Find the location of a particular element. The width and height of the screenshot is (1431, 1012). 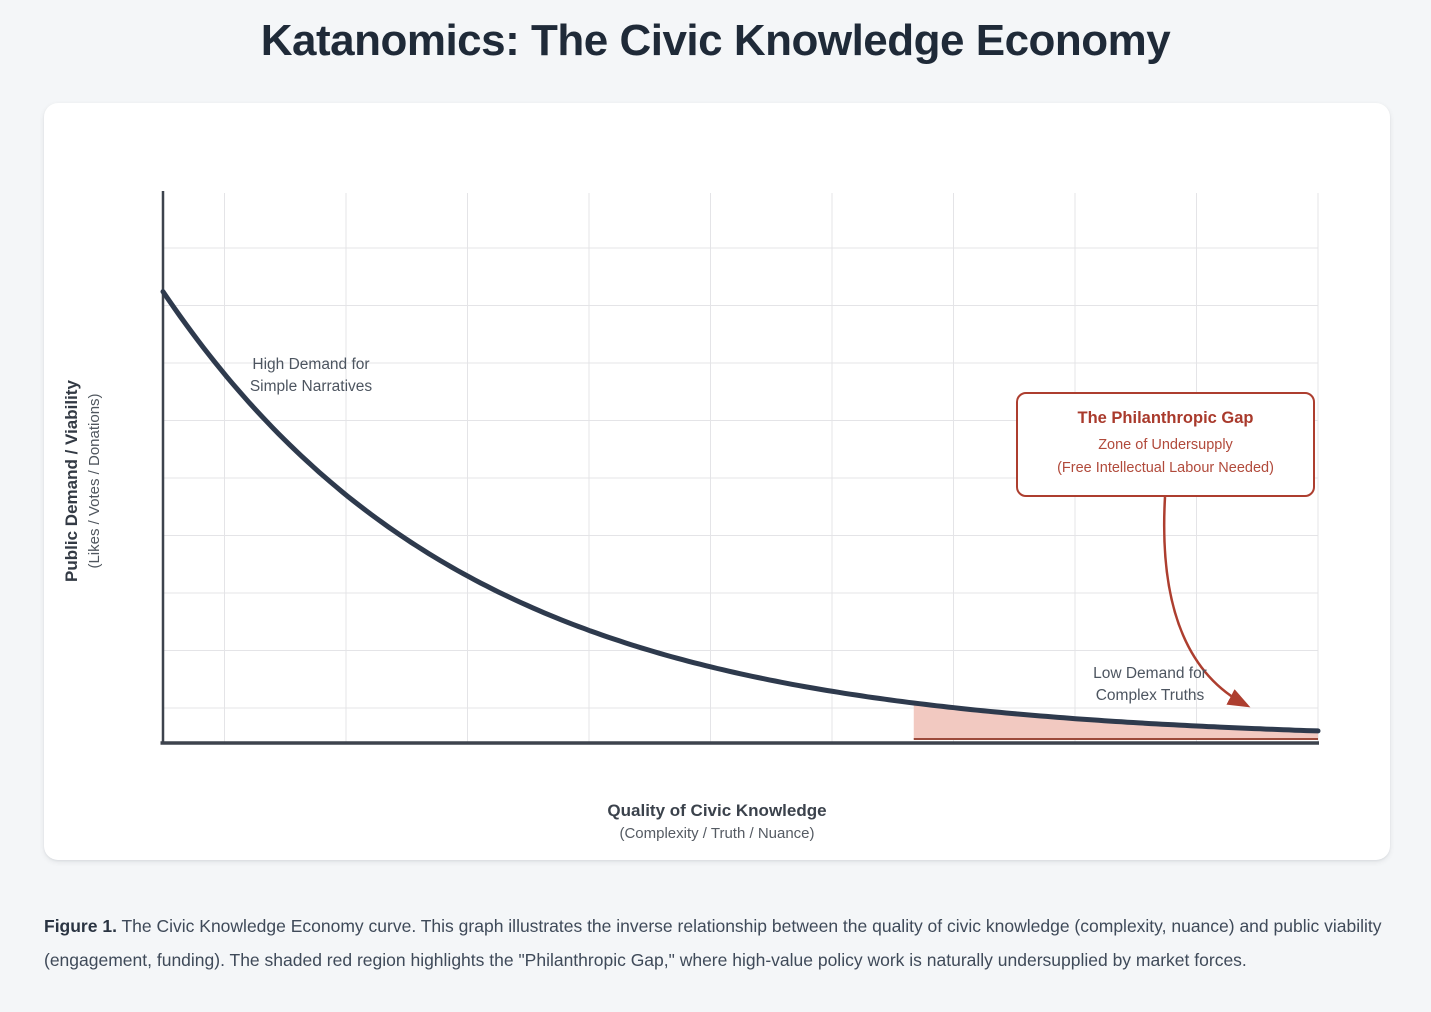

philanthropic-gap-region is located at coordinates (1115, 720).